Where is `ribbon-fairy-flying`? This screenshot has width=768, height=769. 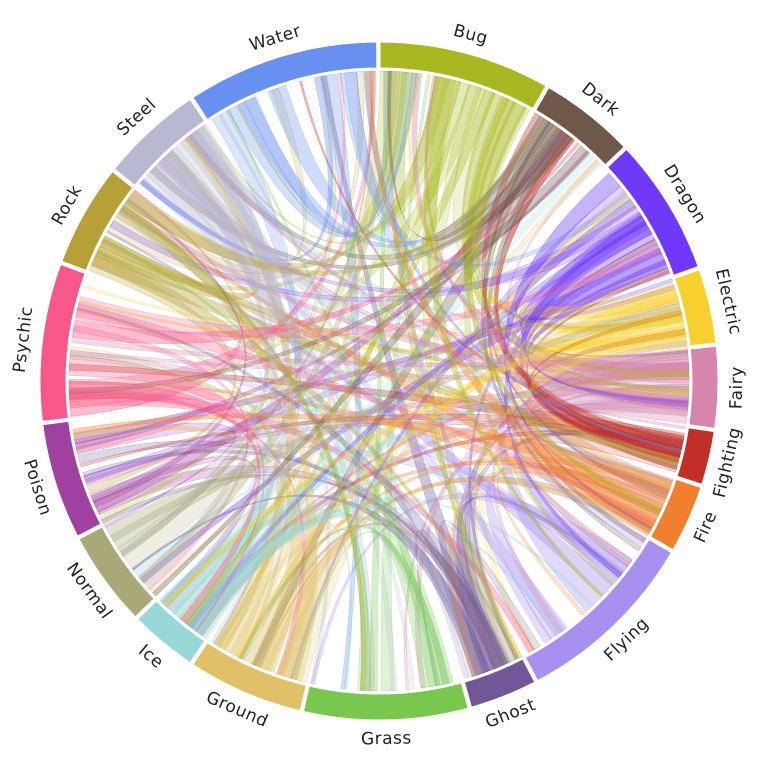
ribbon-fairy-flying is located at coordinates (591, 494).